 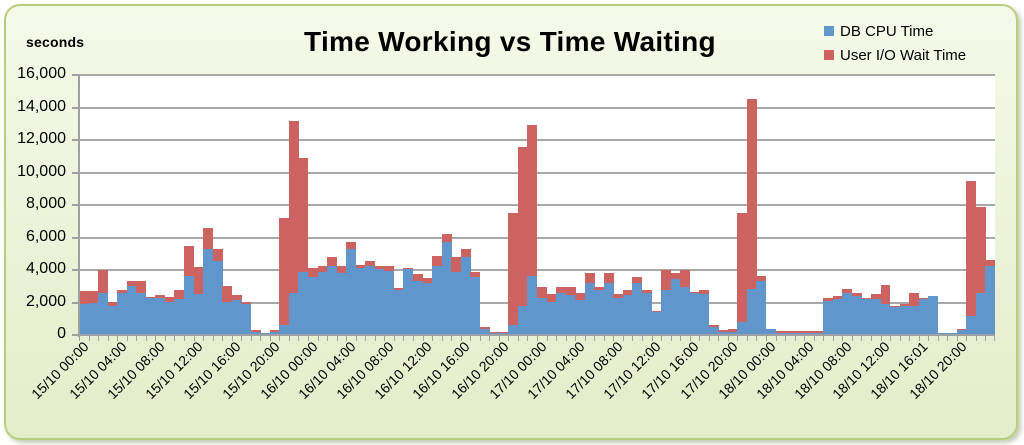 I want to click on legend-item-db-cpu: DB CPU Time, so click(x=895, y=31).